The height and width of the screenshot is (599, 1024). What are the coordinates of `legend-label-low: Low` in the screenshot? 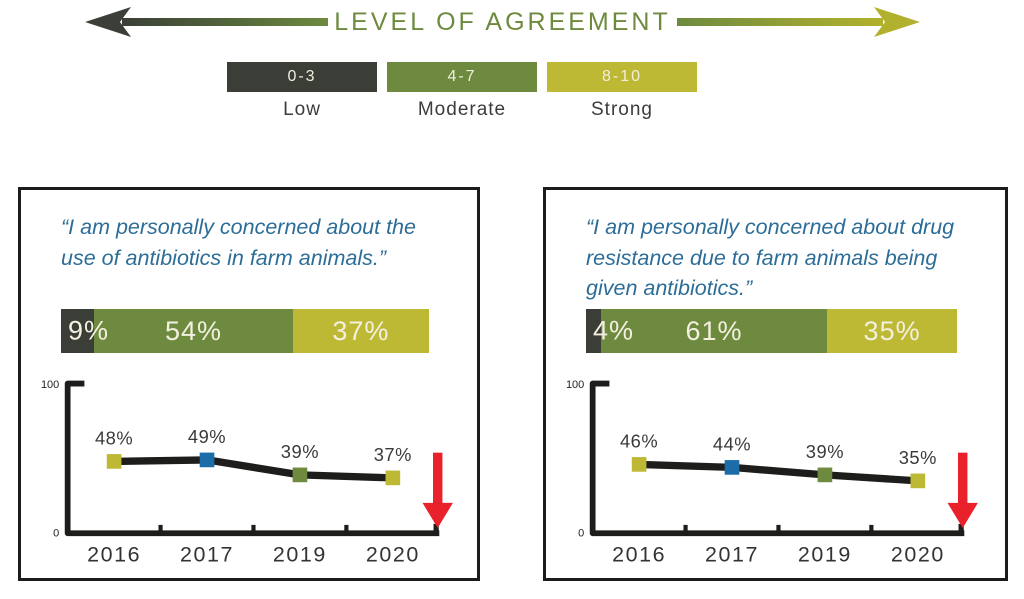 It's located at (302, 109).